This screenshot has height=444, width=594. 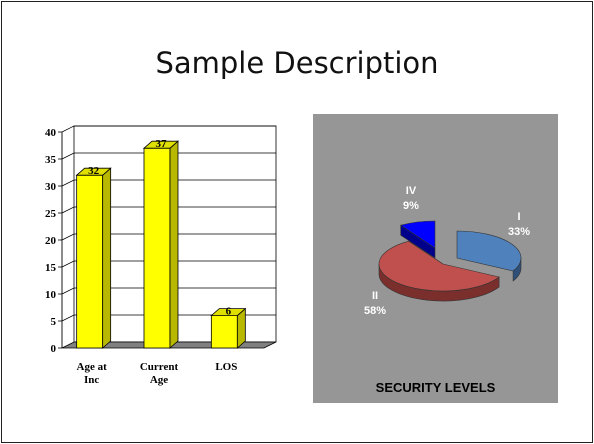 I want to click on pie-chart-title: SECURITY LEVELS, so click(x=435, y=387).